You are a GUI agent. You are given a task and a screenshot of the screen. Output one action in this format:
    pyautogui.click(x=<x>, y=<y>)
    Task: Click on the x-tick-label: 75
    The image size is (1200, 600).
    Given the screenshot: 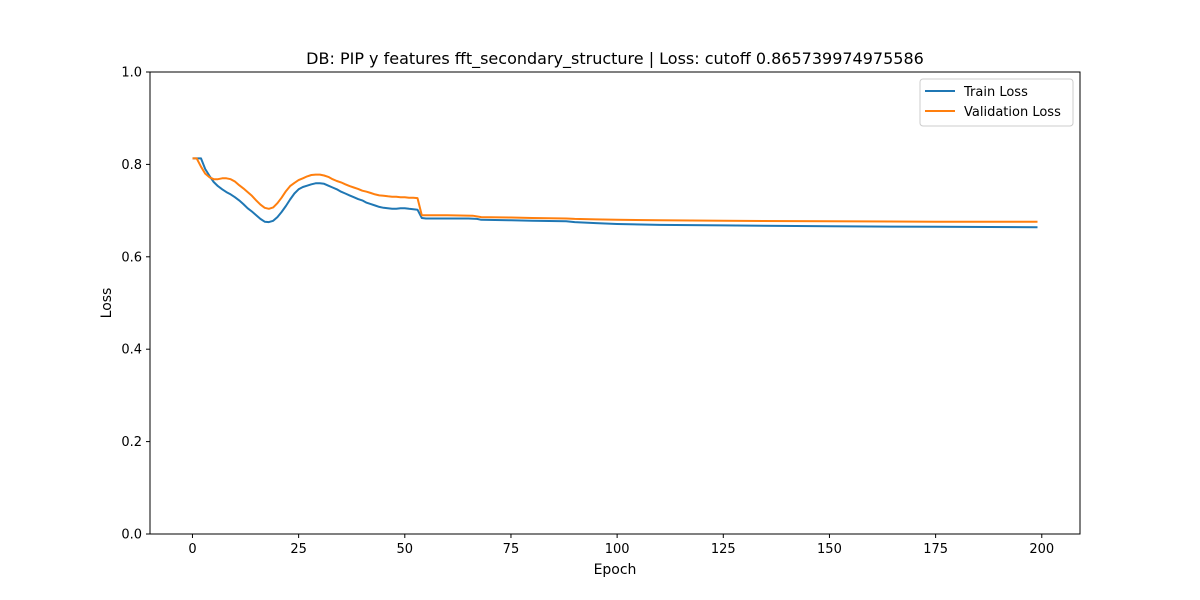 What is the action you would take?
    pyautogui.click(x=511, y=549)
    